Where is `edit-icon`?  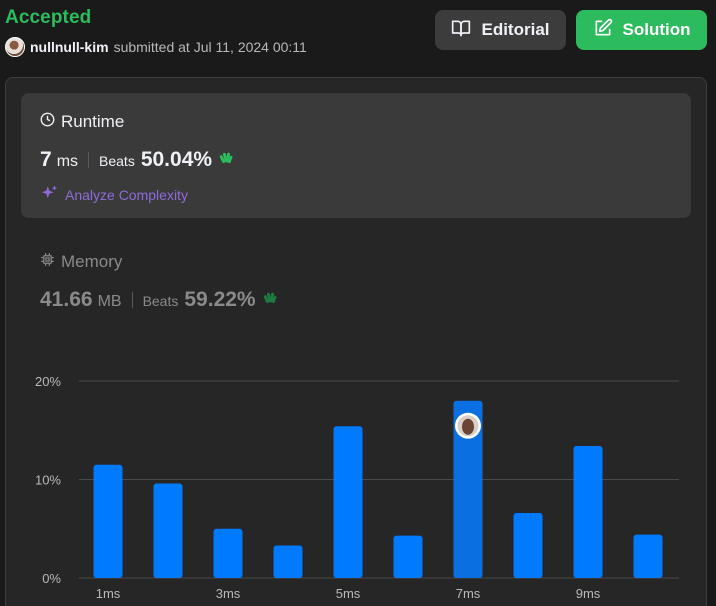
edit-icon is located at coordinates (603, 30).